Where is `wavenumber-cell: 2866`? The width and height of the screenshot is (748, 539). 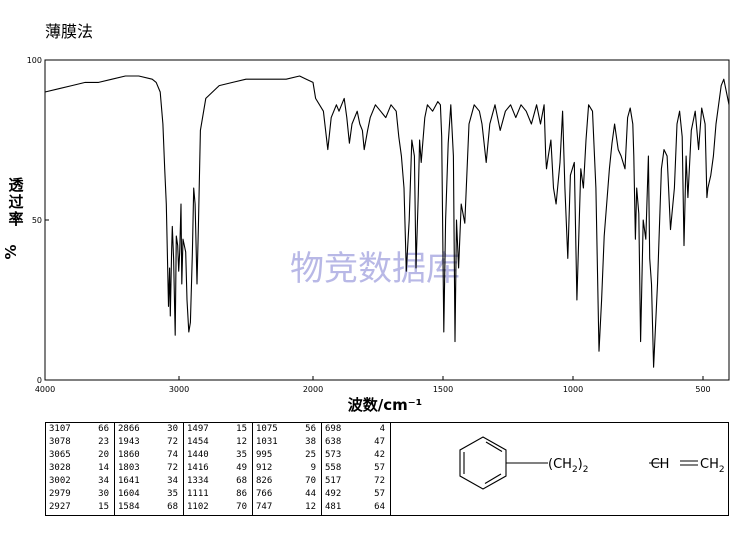
wavenumber-cell: 2866 is located at coordinates (129, 429).